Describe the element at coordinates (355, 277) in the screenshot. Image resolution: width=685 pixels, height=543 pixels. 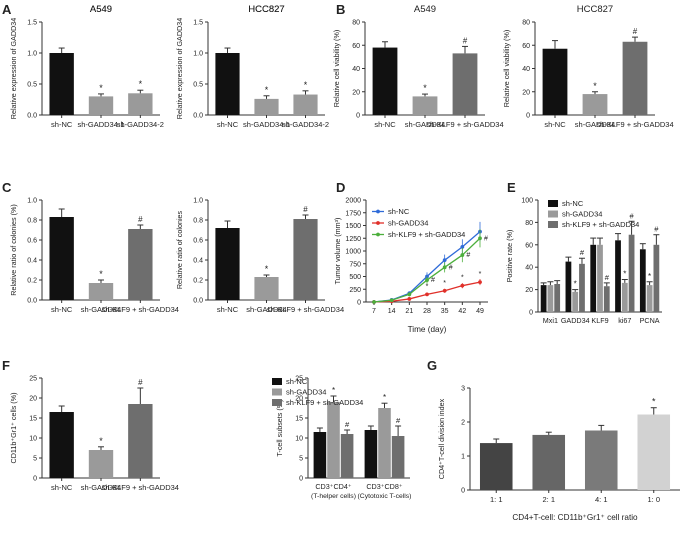
I see `y-tick-label: 500` at that location.